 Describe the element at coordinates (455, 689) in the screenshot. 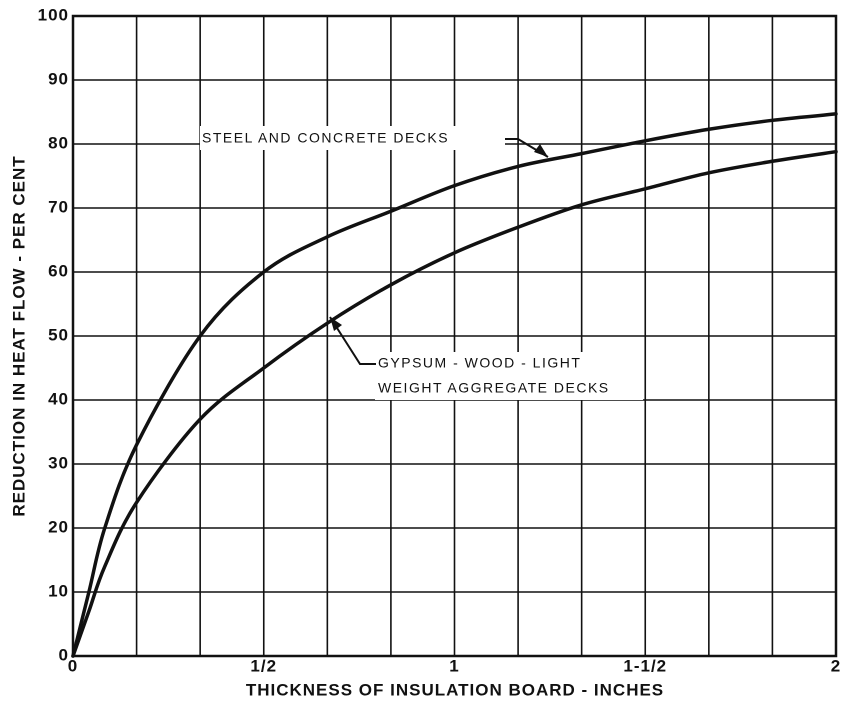

I see `x-axis-label: THICKNESS OF INSULATION BOARD - INCHES` at that location.